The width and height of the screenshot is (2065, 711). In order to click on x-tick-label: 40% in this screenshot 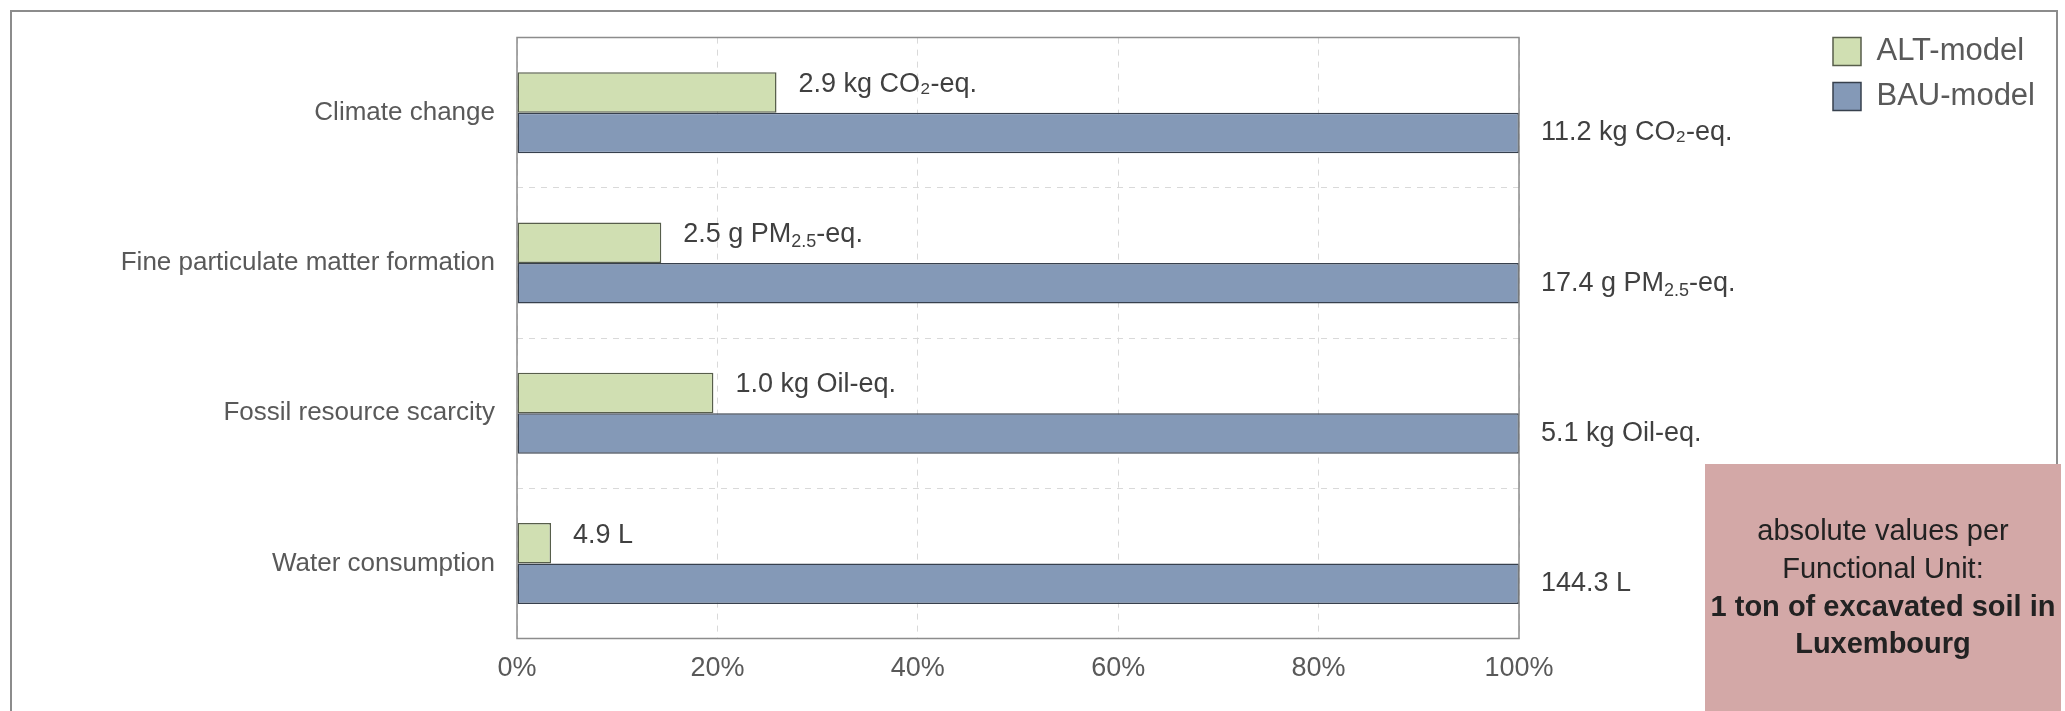, I will do `click(917, 667)`.